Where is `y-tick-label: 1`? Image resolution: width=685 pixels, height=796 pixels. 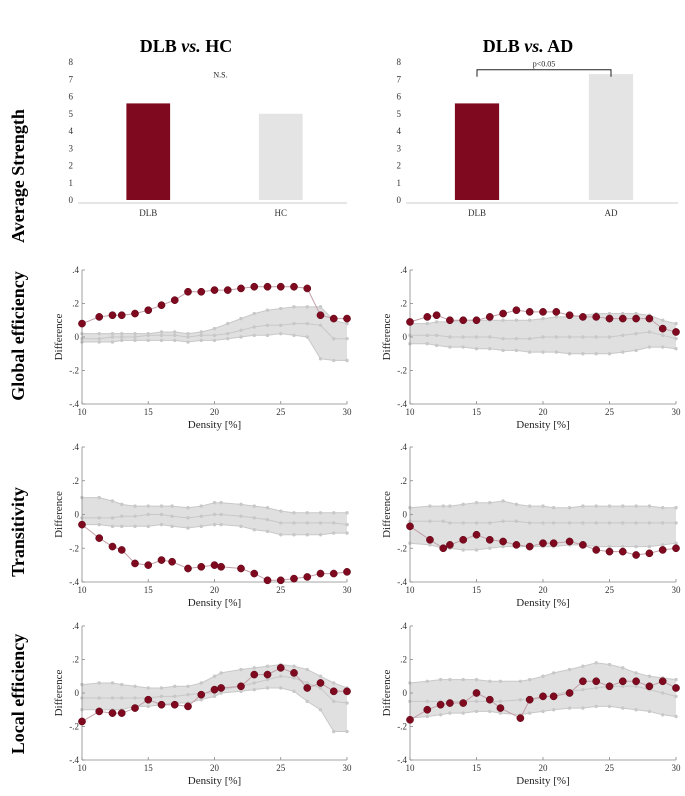
y-tick-label: 1 is located at coordinates (71, 183).